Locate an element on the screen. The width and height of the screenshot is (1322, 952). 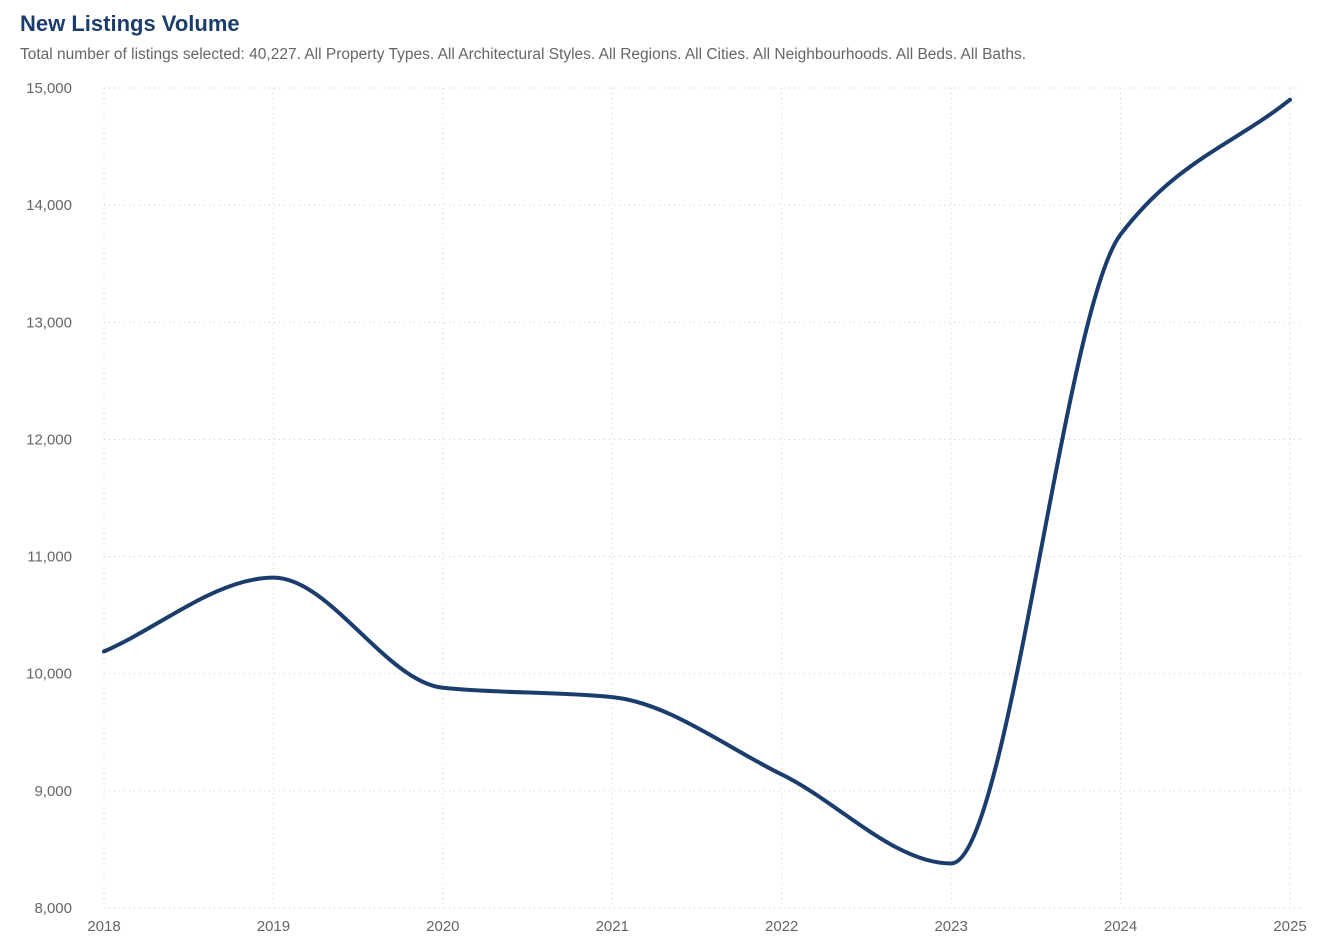
data-point-2018 is located at coordinates (104, 651).